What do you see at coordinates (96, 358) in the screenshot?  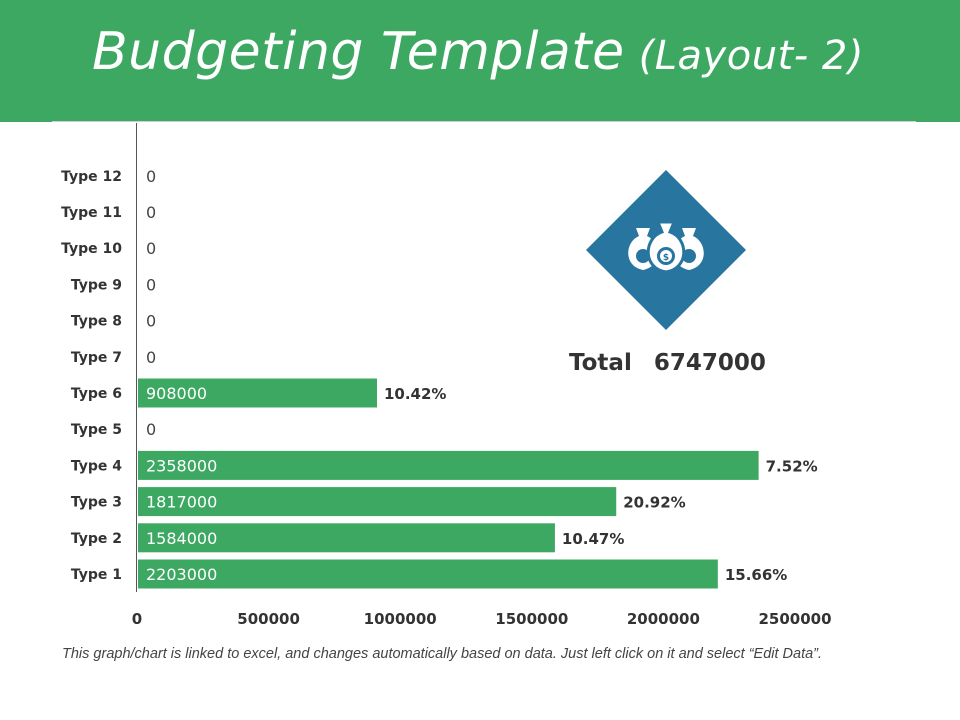 I see `category-label: Type 7` at bounding box center [96, 358].